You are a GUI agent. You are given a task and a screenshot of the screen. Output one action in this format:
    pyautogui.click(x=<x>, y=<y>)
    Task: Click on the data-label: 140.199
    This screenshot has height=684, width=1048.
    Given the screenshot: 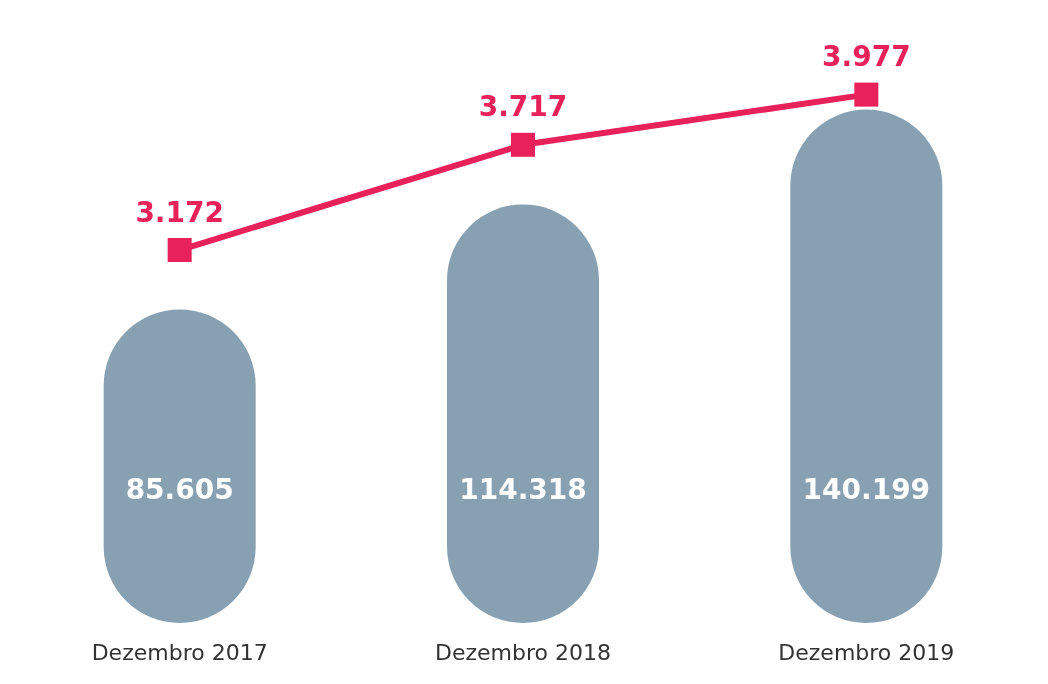 What is the action you would take?
    pyautogui.click(x=866, y=489)
    